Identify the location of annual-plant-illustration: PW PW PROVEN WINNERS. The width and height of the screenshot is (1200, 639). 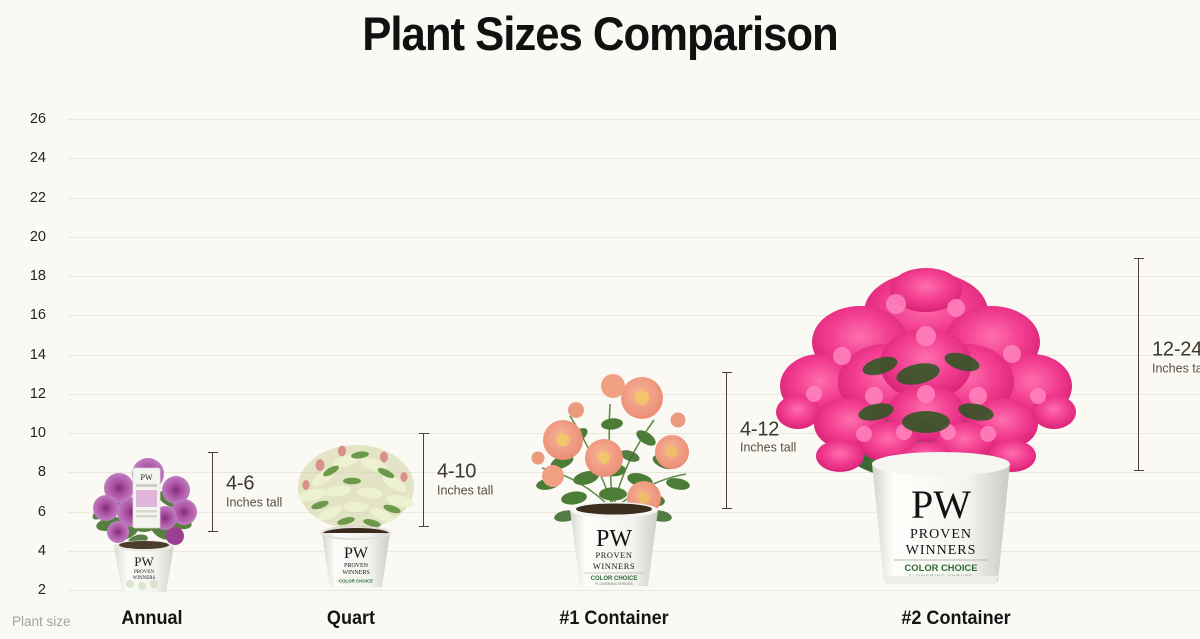
(144, 525).